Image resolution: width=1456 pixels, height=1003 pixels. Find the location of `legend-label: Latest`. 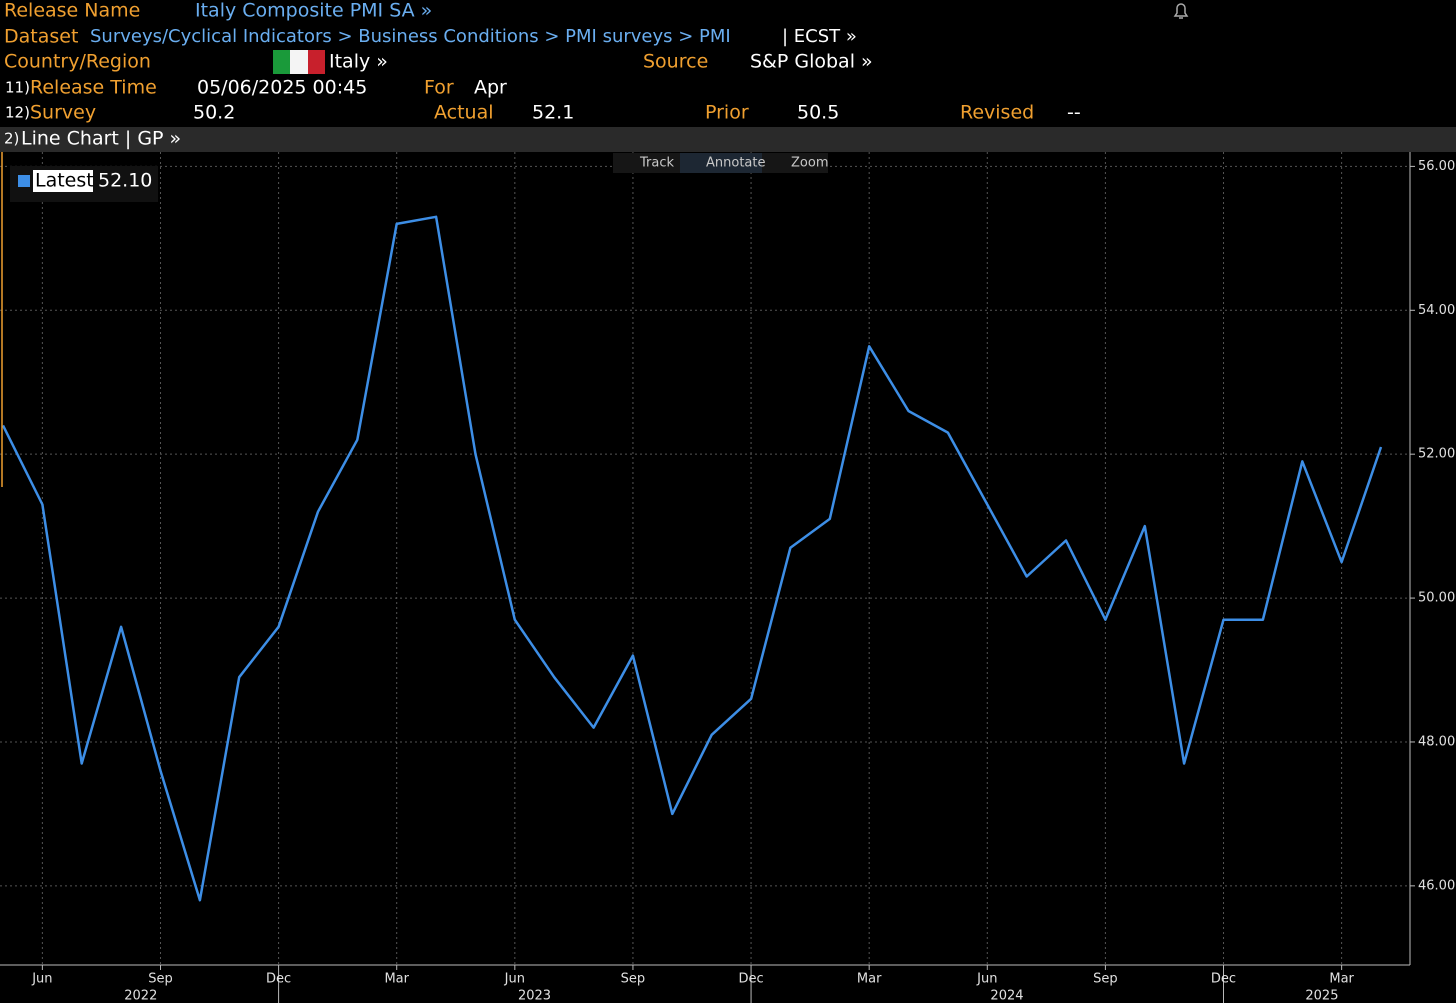

legend-label: Latest is located at coordinates (64, 181).